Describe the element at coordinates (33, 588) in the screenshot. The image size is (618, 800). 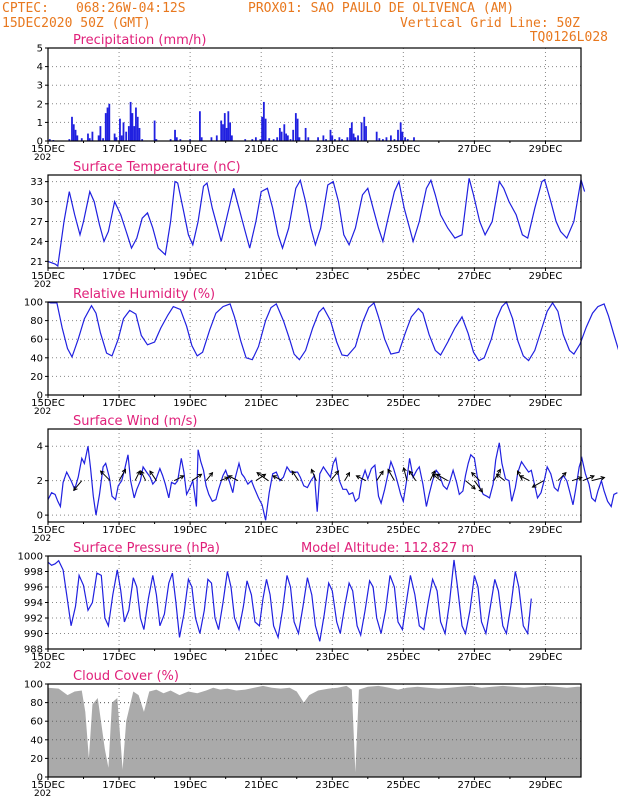
I see `y-tick-label: 996` at that location.